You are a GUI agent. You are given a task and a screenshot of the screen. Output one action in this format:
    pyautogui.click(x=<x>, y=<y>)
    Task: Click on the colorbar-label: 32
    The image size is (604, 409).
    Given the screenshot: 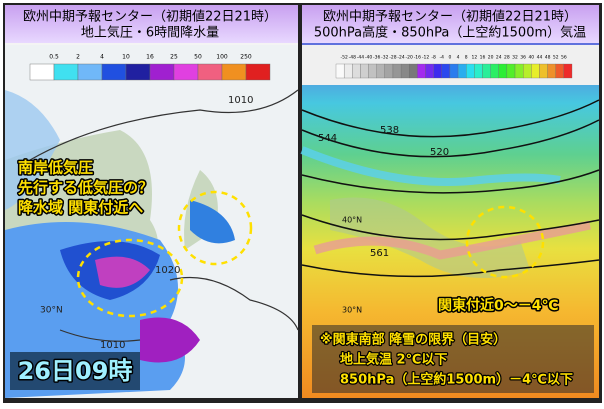 What is the action you would take?
    pyautogui.click(x=515, y=58)
    